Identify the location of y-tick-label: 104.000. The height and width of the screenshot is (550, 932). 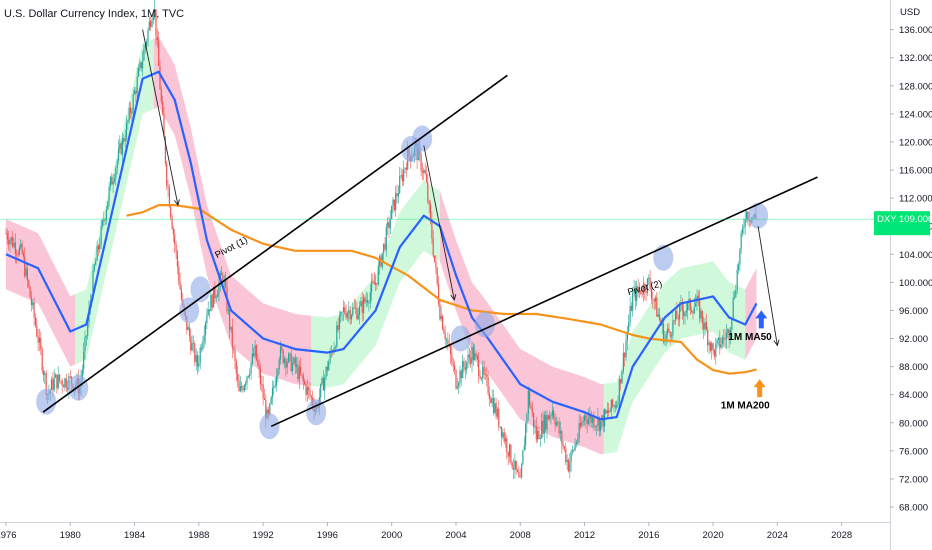
(915, 255).